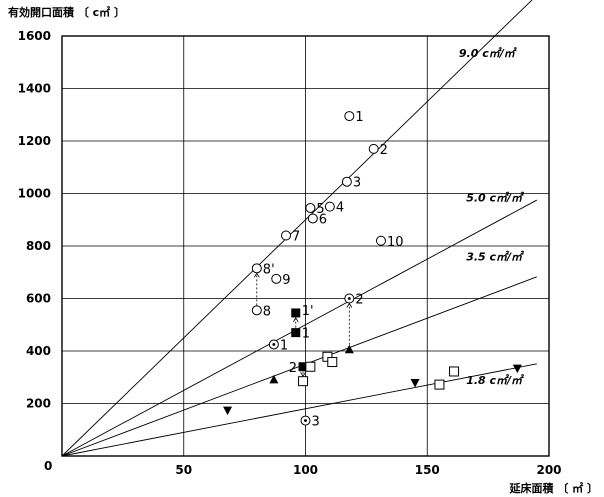 This screenshot has height=497, width=604. What do you see at coordinates (286, 280) in the screenshot?
I see `point-label: 9` at bounding box center [286, 280].